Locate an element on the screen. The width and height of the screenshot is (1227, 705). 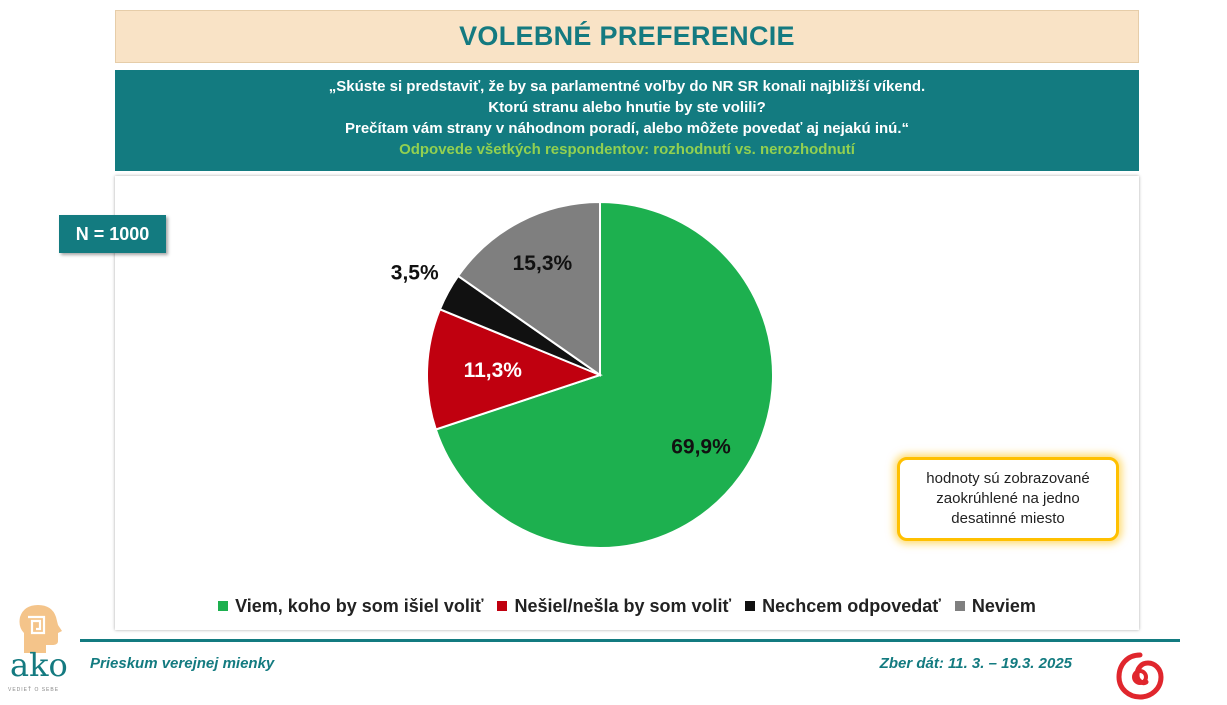
legend-label: Nešiel/nešla by som voliť is located at coordinates (623, 605).